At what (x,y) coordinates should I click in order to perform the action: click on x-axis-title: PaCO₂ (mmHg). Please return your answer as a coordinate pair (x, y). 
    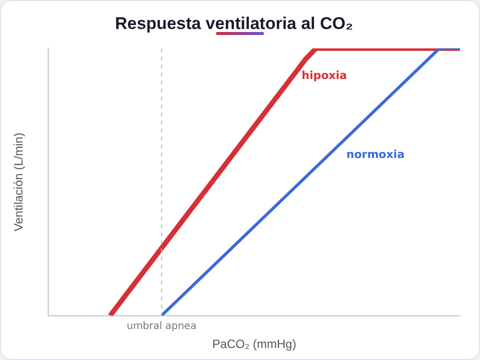
    Looking at the image, I should click on (254, 344).